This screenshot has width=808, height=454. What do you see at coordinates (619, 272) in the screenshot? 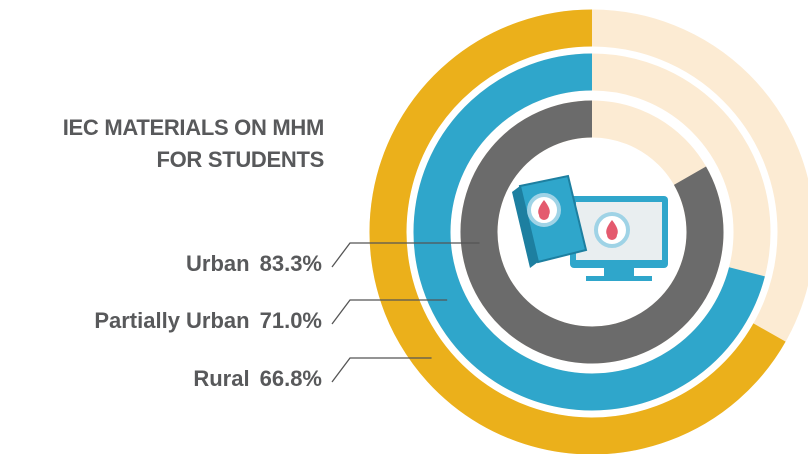
I see `monitor-stand` at bounding box center [619, 272].